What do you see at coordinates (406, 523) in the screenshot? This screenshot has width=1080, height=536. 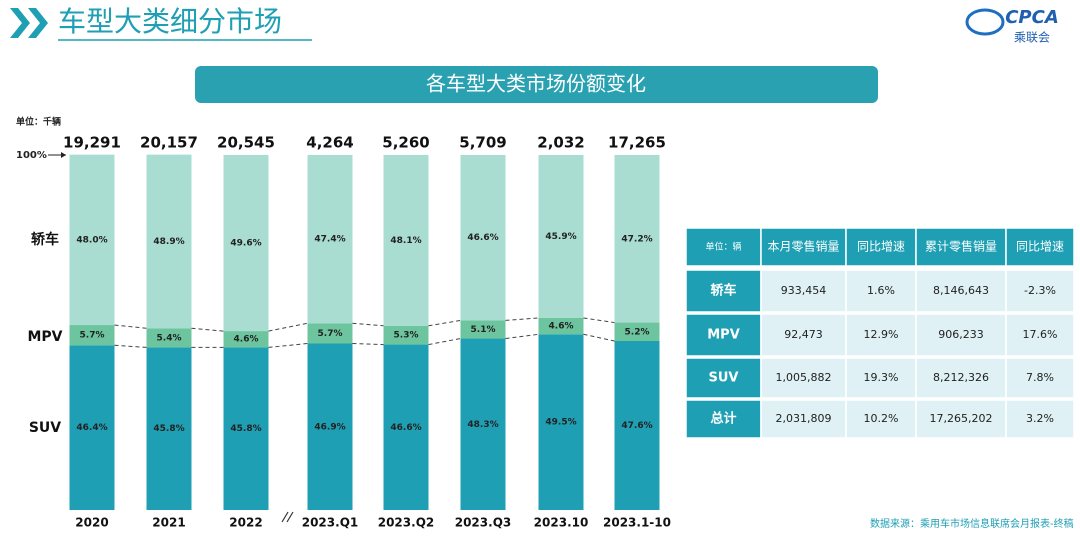 I see `x-tick-label: 2023.Q2` at bounding box center [406, 523].